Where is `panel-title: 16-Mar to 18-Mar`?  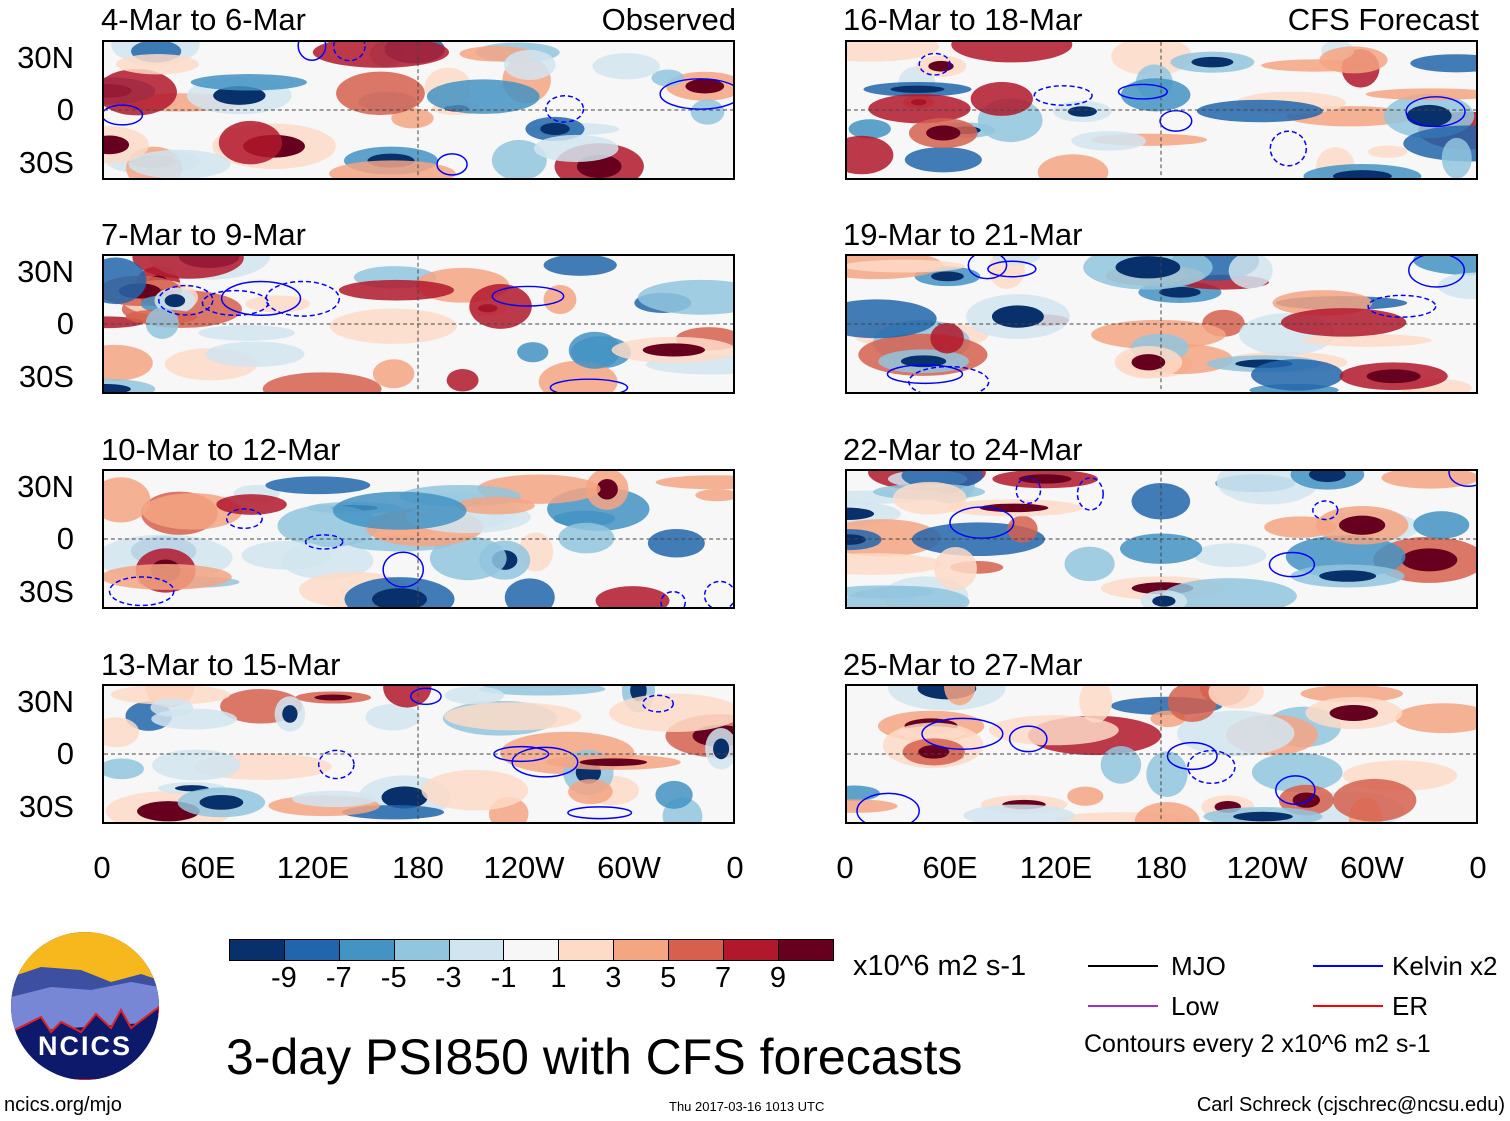
panel-title: 16-Mar to 18-Mar is located at coordinates (963, 19).